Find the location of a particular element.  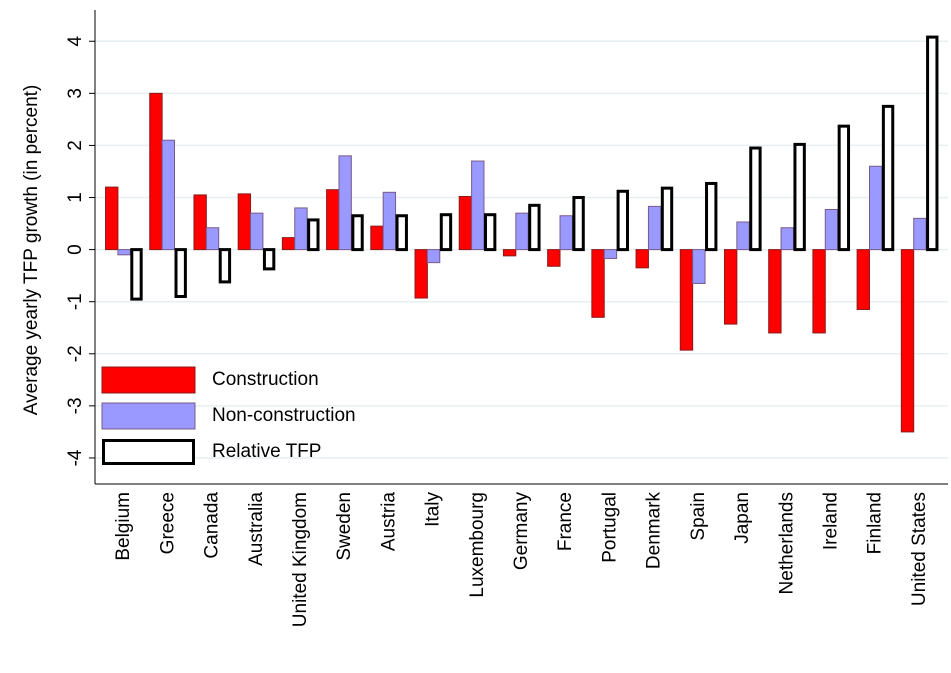

x-tick-label: Finland is located at coordinates (875, 523).